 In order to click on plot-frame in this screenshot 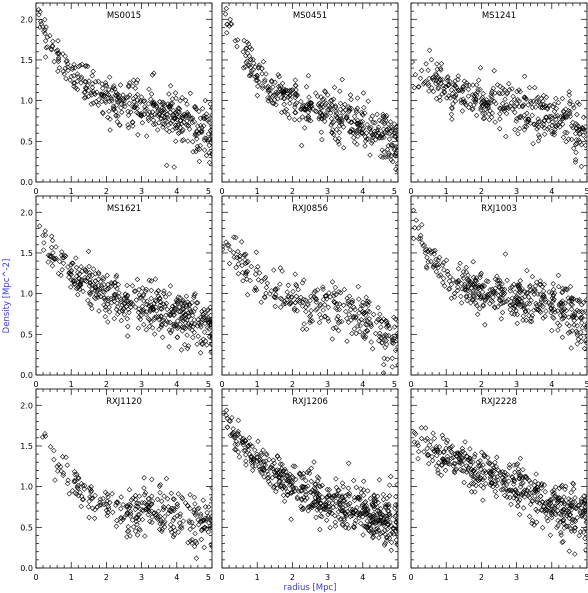, I will do `click(124, 478)`.